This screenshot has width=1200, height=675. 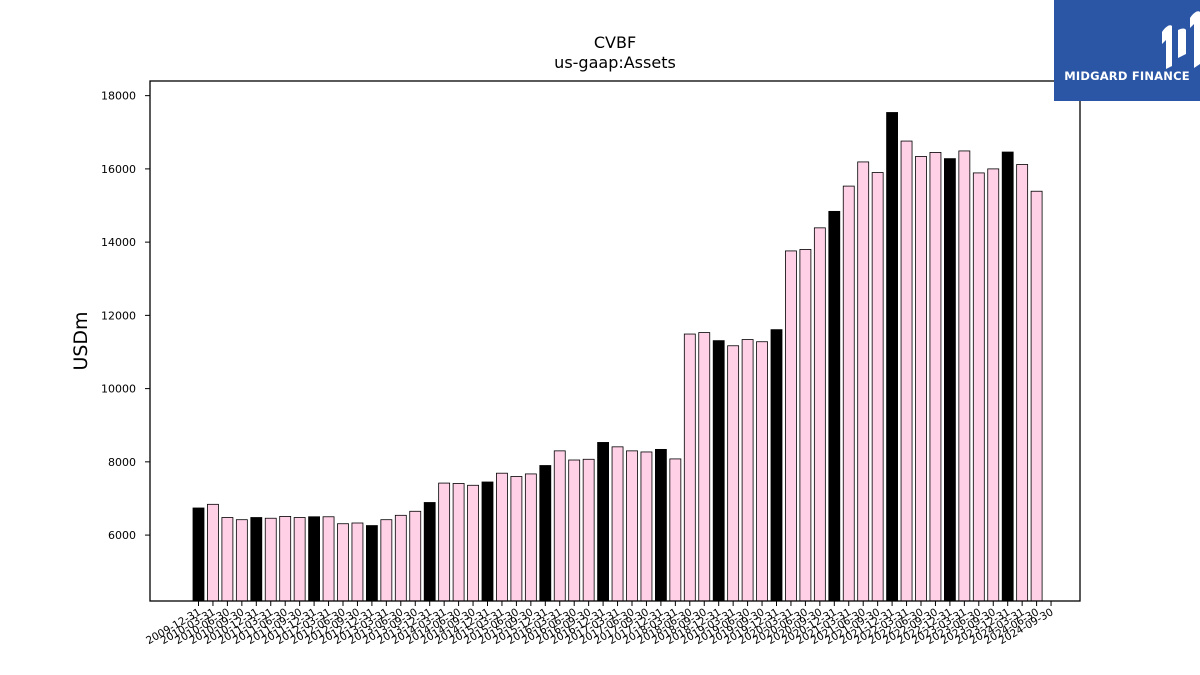 What do you see at coordinates (118, 169) in the screenshot?
I see `y-tick-label: 16000` at bounding box center [118, 169].